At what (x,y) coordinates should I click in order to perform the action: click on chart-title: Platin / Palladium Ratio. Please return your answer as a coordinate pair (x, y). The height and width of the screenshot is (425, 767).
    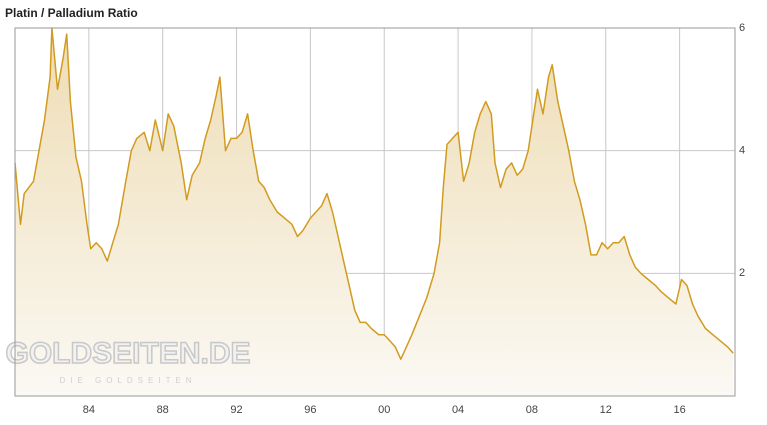
    Looking at the image, I should click on (71, 13).